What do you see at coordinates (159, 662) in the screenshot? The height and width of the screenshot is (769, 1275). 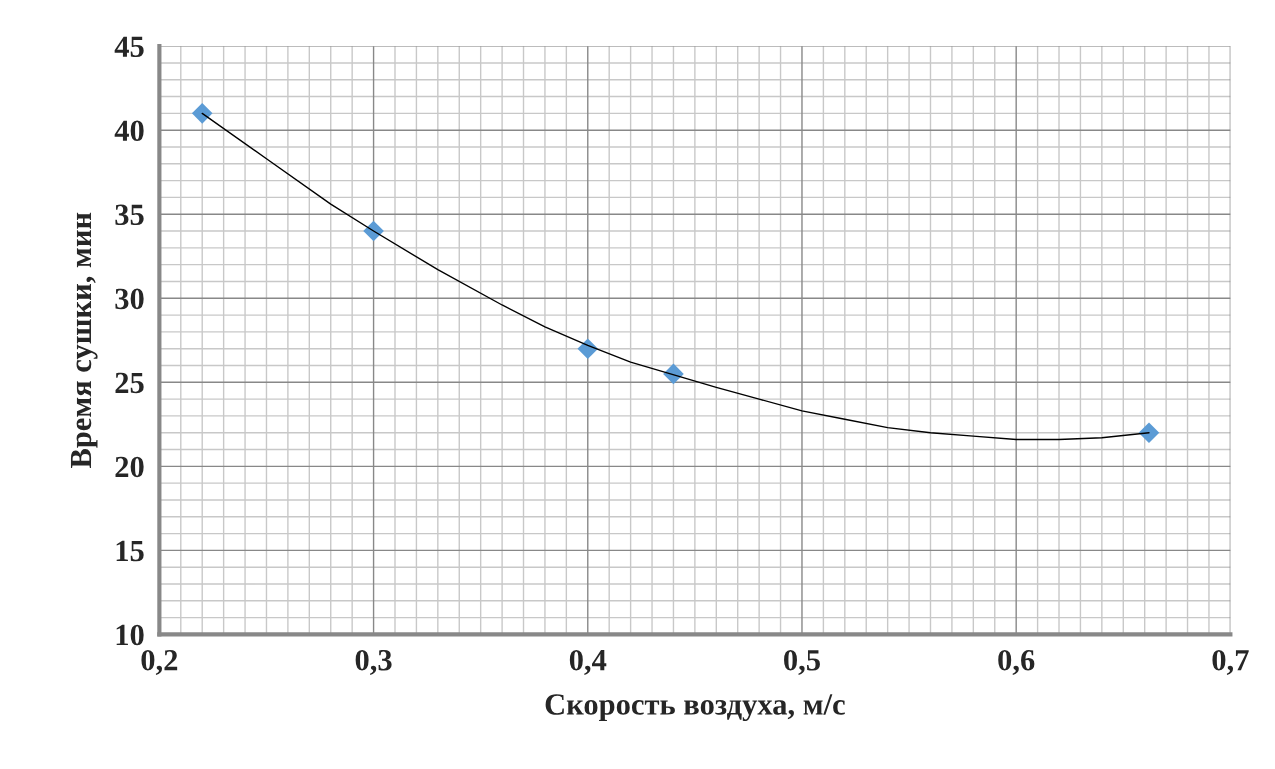 I see `x-tick-label: 0,2` at bounding box center [159, 662].